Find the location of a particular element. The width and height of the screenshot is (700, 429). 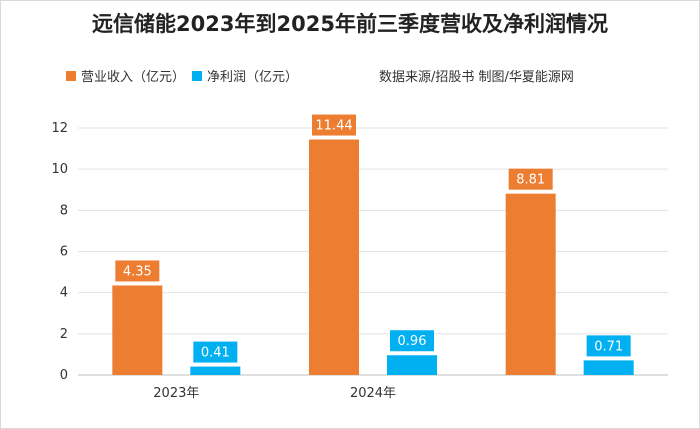

y-tick-label: 10 is located at coordinates (59, 169).